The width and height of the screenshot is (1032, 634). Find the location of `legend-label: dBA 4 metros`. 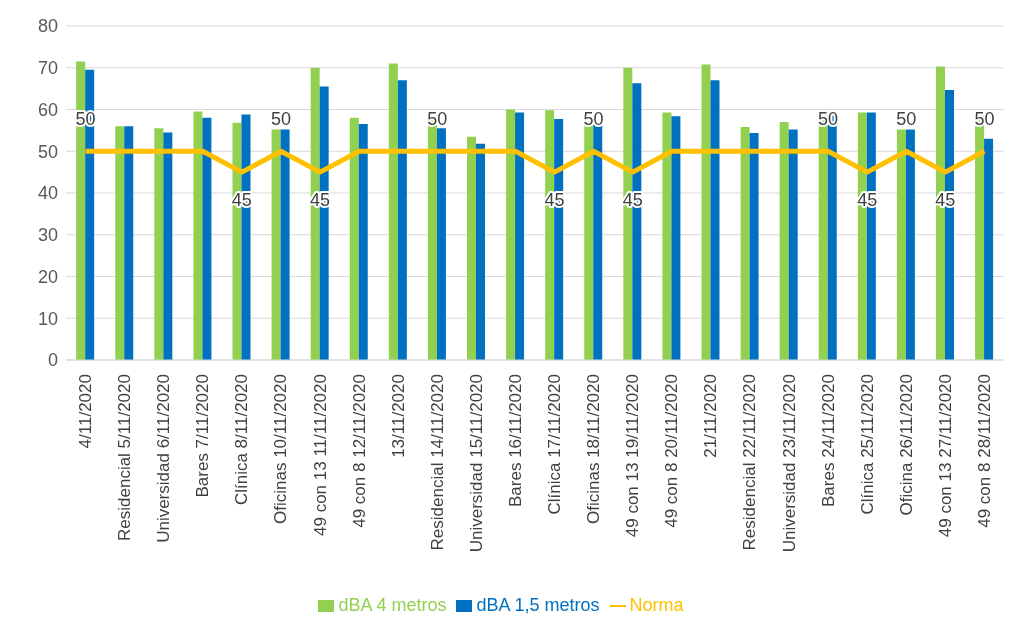

legend-label: dBA 4 metros is located at coordinates (392, 605).